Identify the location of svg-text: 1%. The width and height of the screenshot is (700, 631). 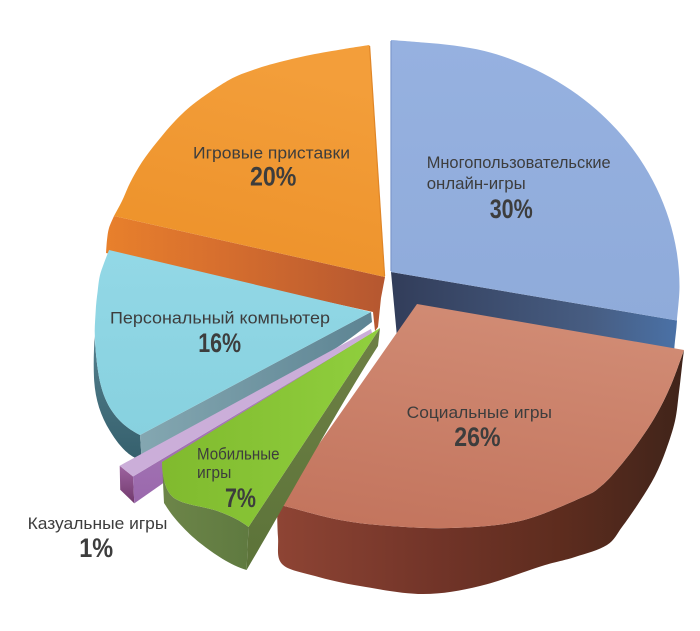
(96, 548).